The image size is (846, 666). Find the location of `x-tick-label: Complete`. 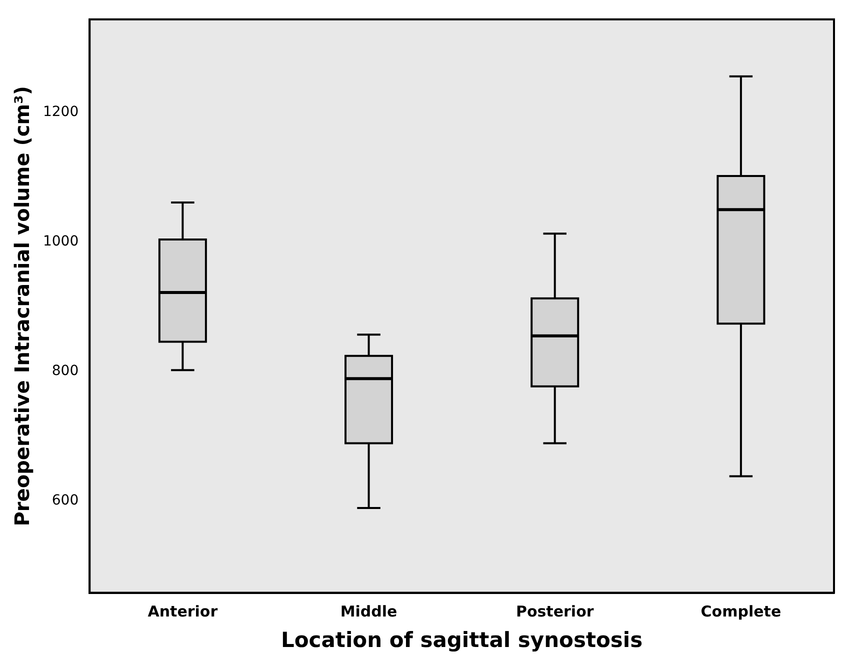

x-tick-label: Complete is located at coordinates (741, 611).